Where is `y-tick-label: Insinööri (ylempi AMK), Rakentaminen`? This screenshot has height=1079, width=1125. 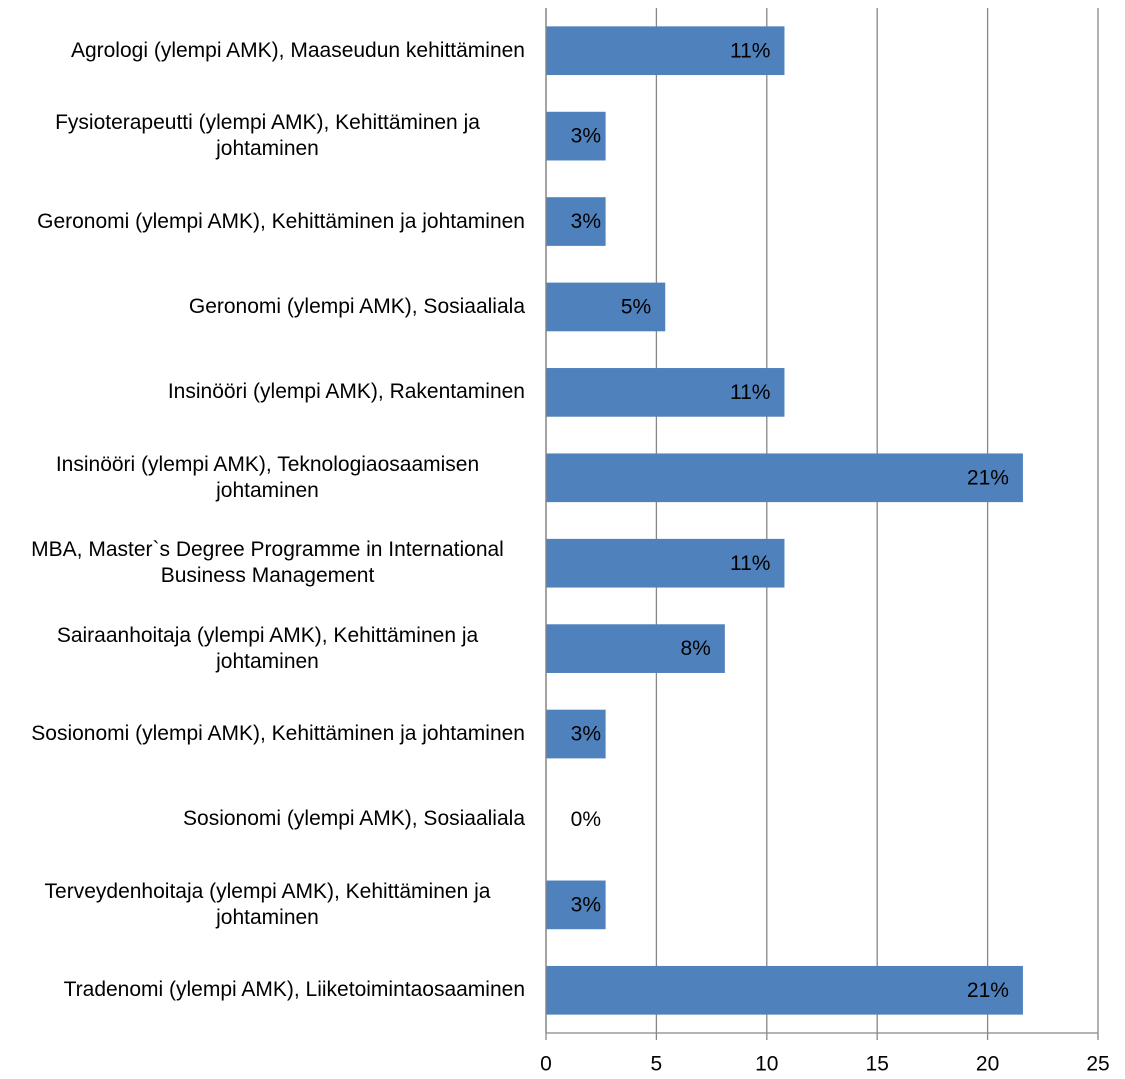 y-tick-label: Insinööri (ylempi AMK), Rakentaminen is located at coordinates (346, 392).